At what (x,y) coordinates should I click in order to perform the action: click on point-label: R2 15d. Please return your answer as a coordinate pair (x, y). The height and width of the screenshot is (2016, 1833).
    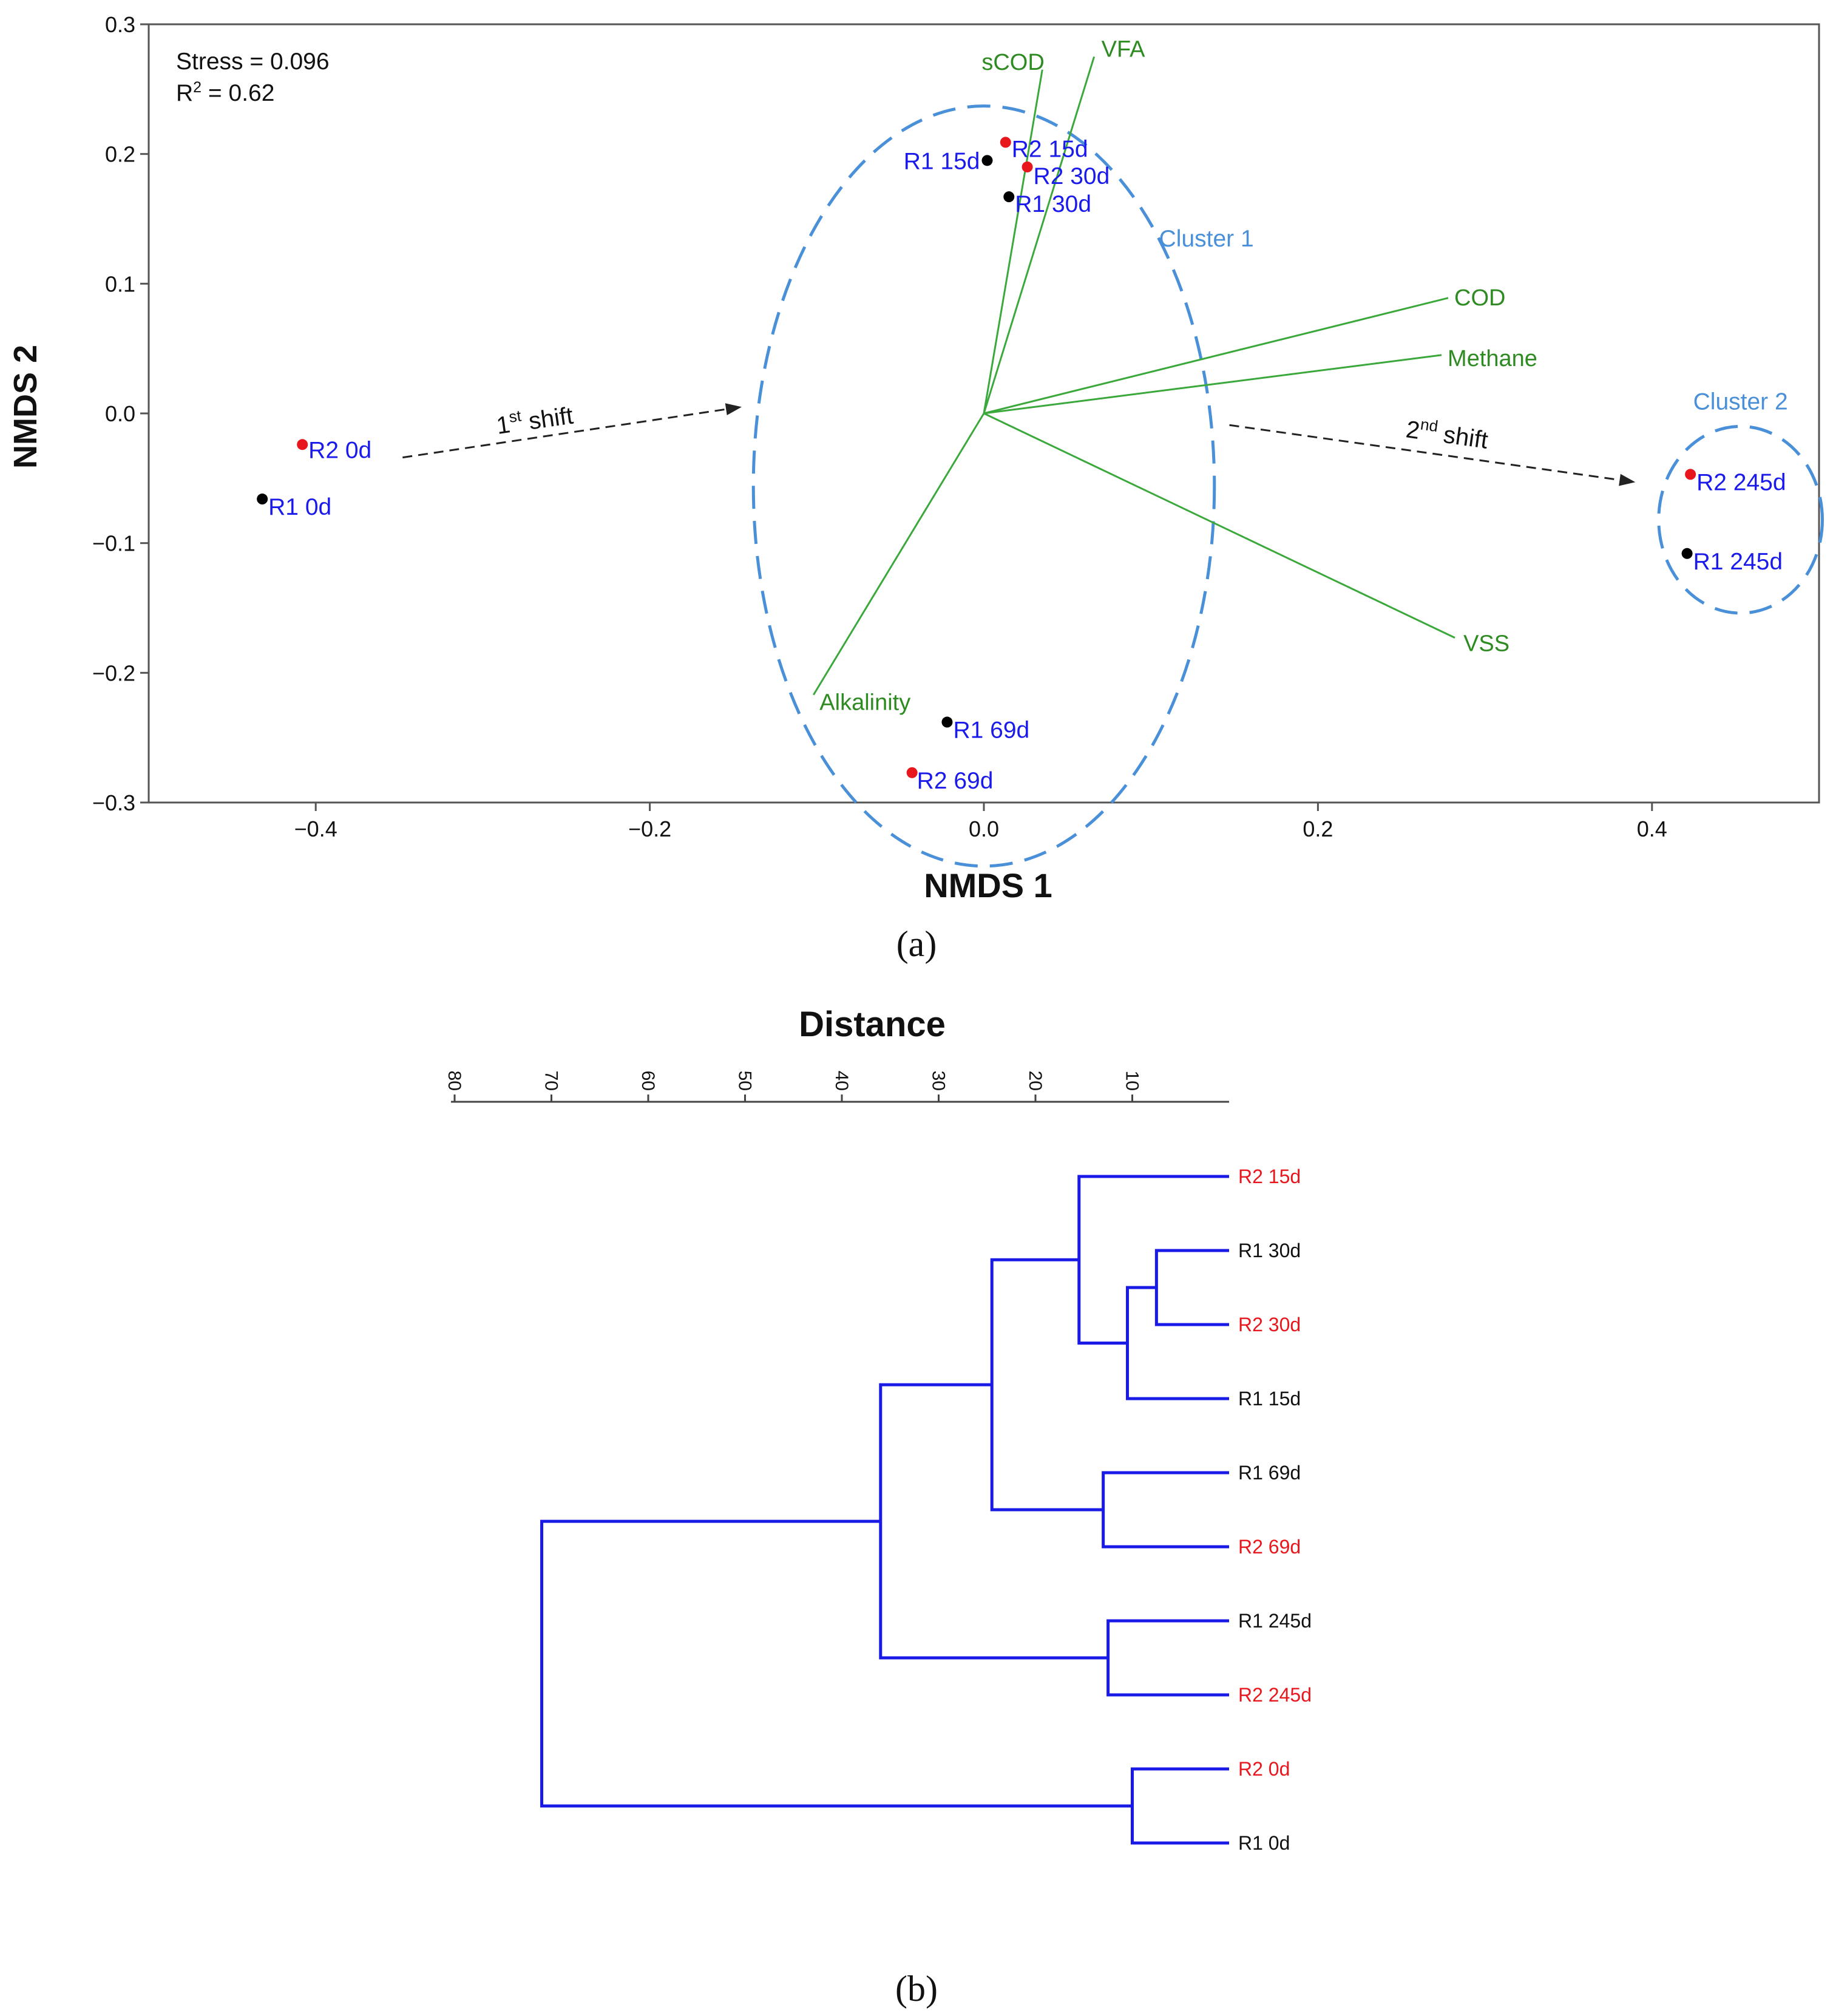
    Looking at the image, I should click on (1050, 149).